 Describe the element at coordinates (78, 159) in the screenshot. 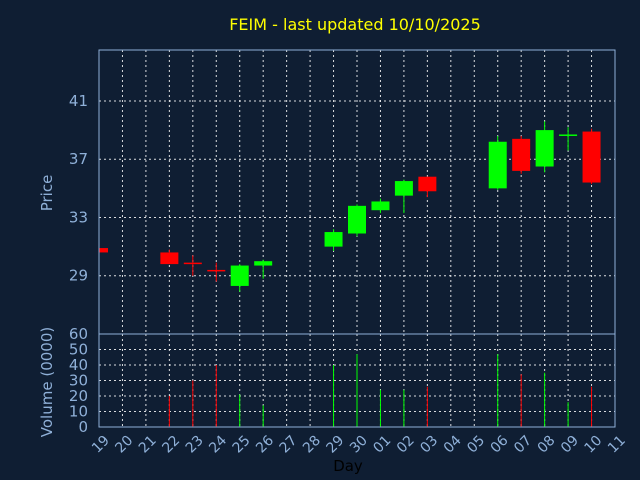

I see `price-tick-label: 37` at that location.